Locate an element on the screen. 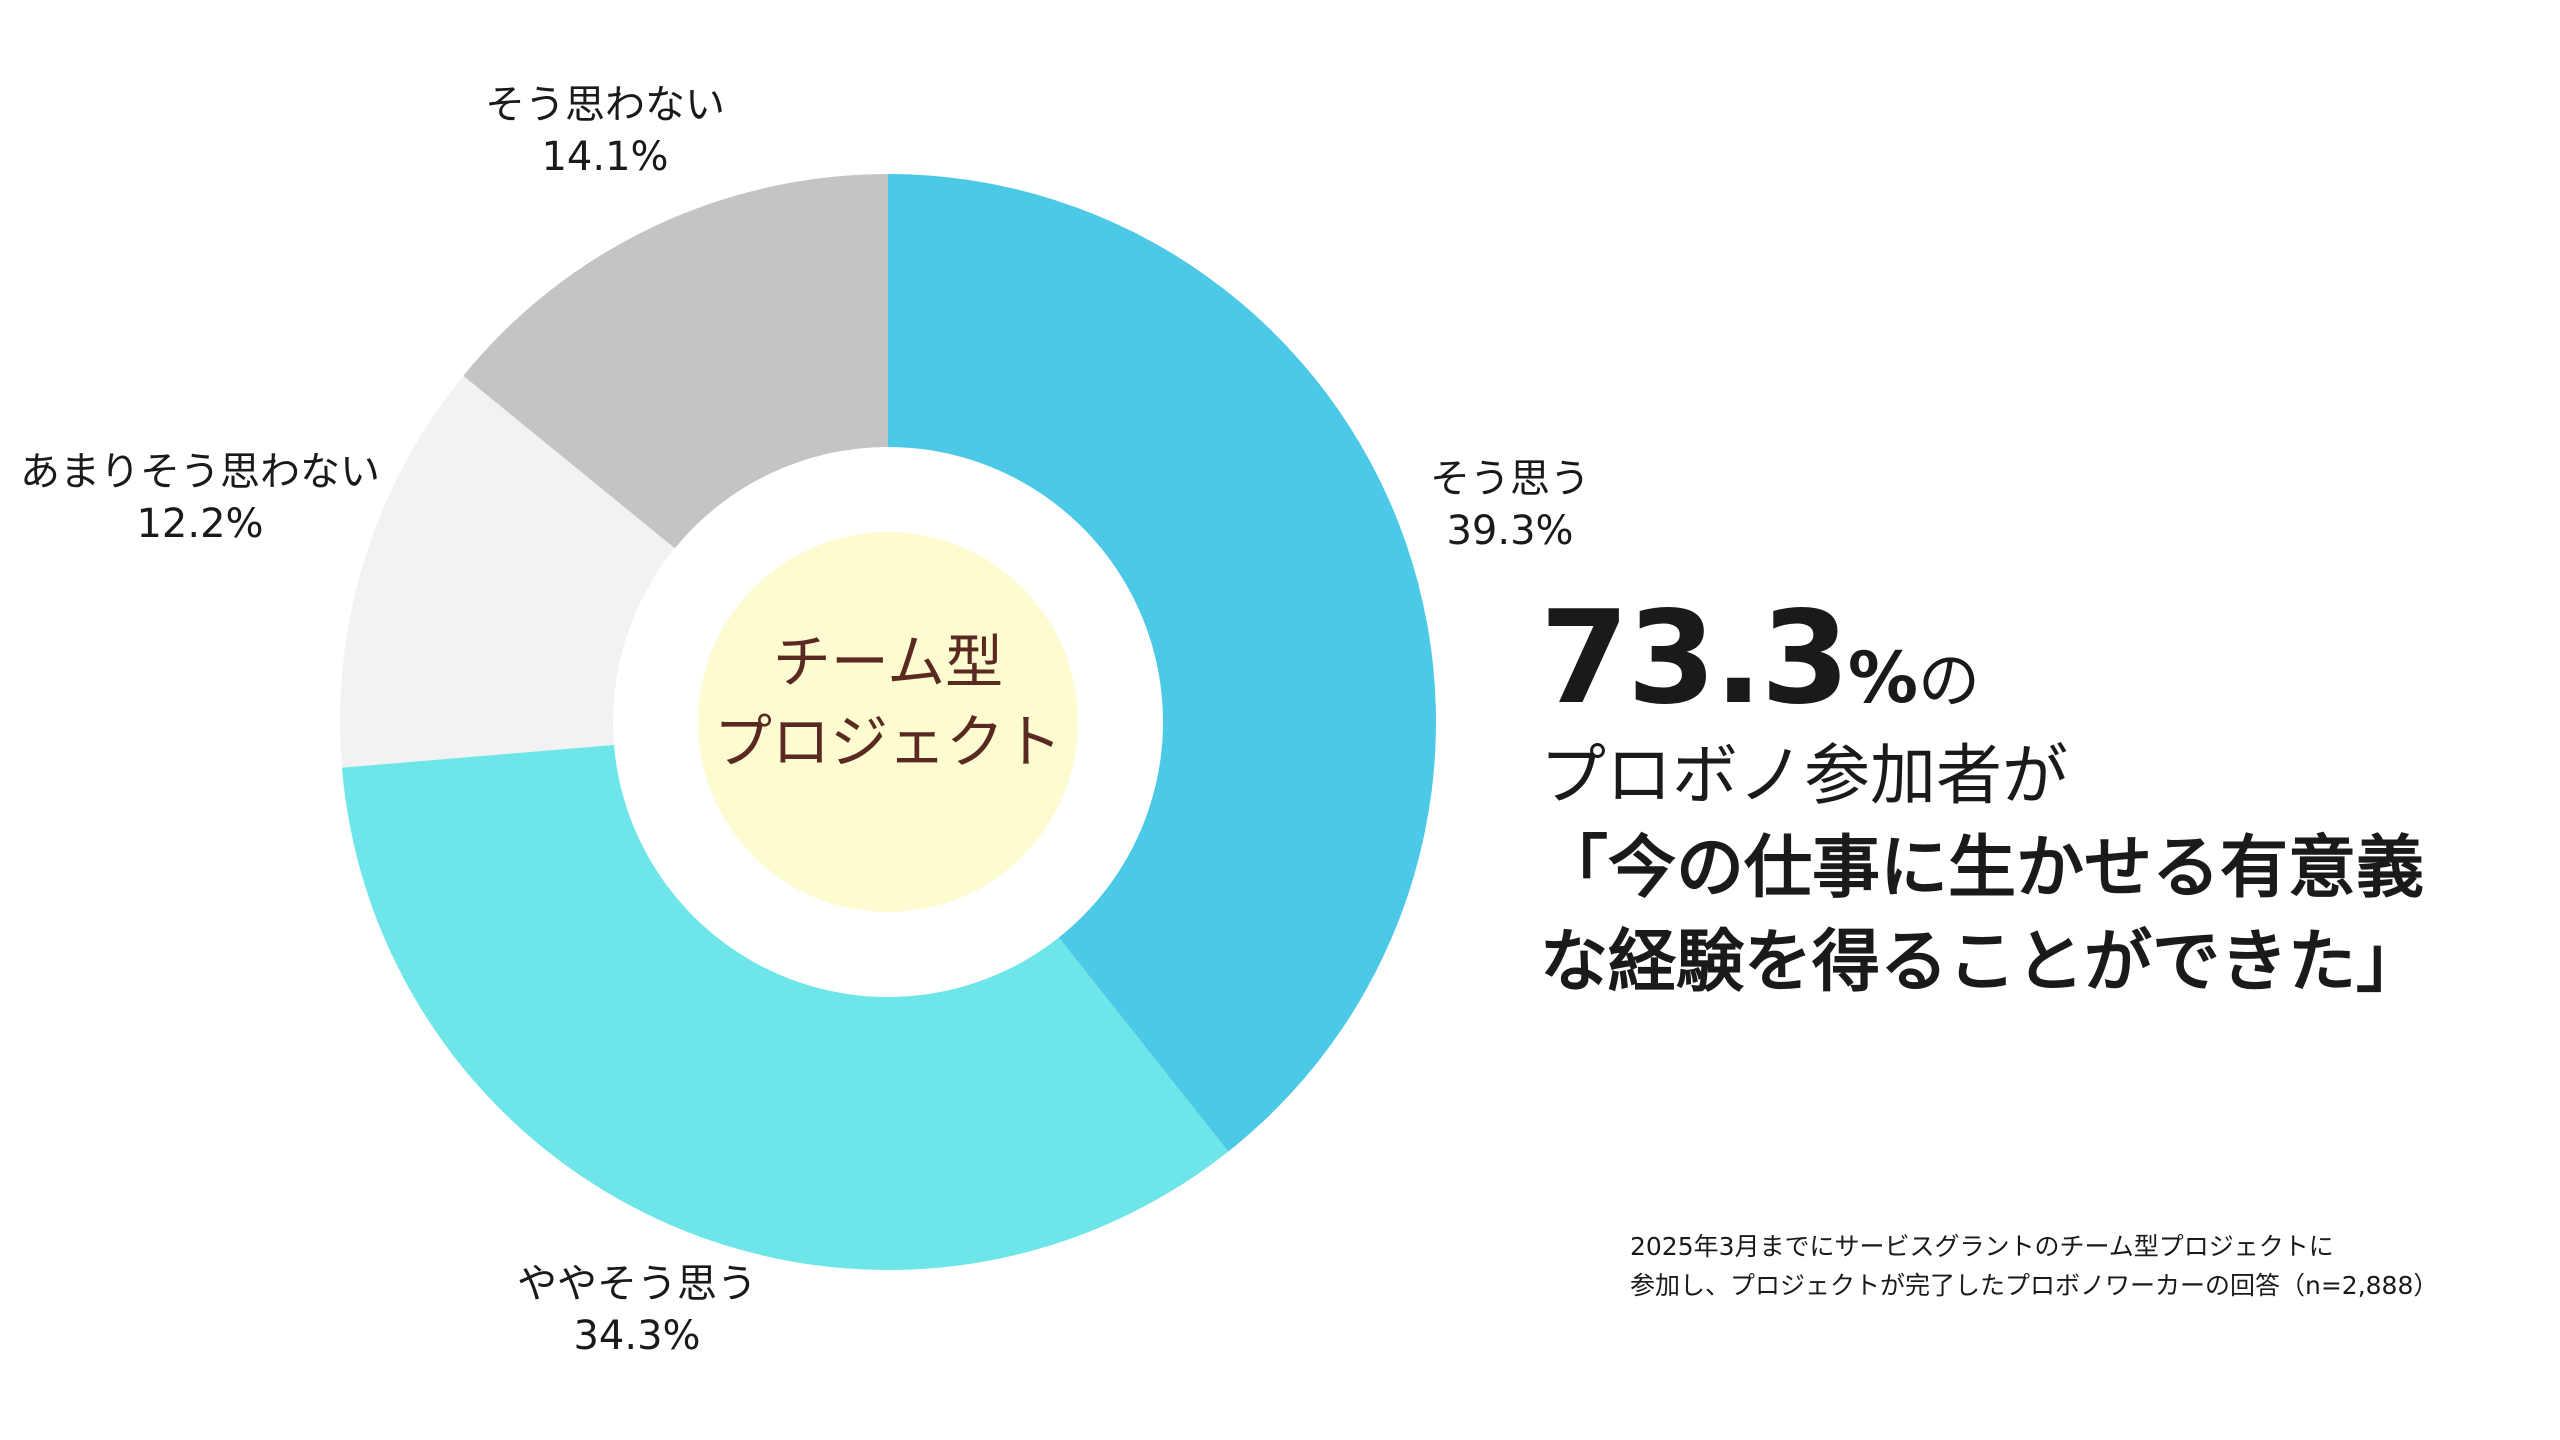  slice-yaya-sou-omou is located at coordinates (785, 1007).